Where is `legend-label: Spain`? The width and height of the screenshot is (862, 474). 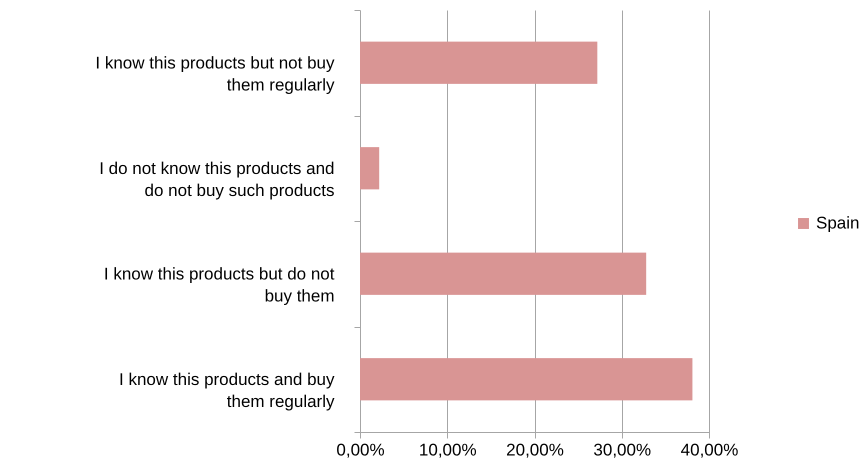
legend-label: Spain is located at coordinates (838, 223).